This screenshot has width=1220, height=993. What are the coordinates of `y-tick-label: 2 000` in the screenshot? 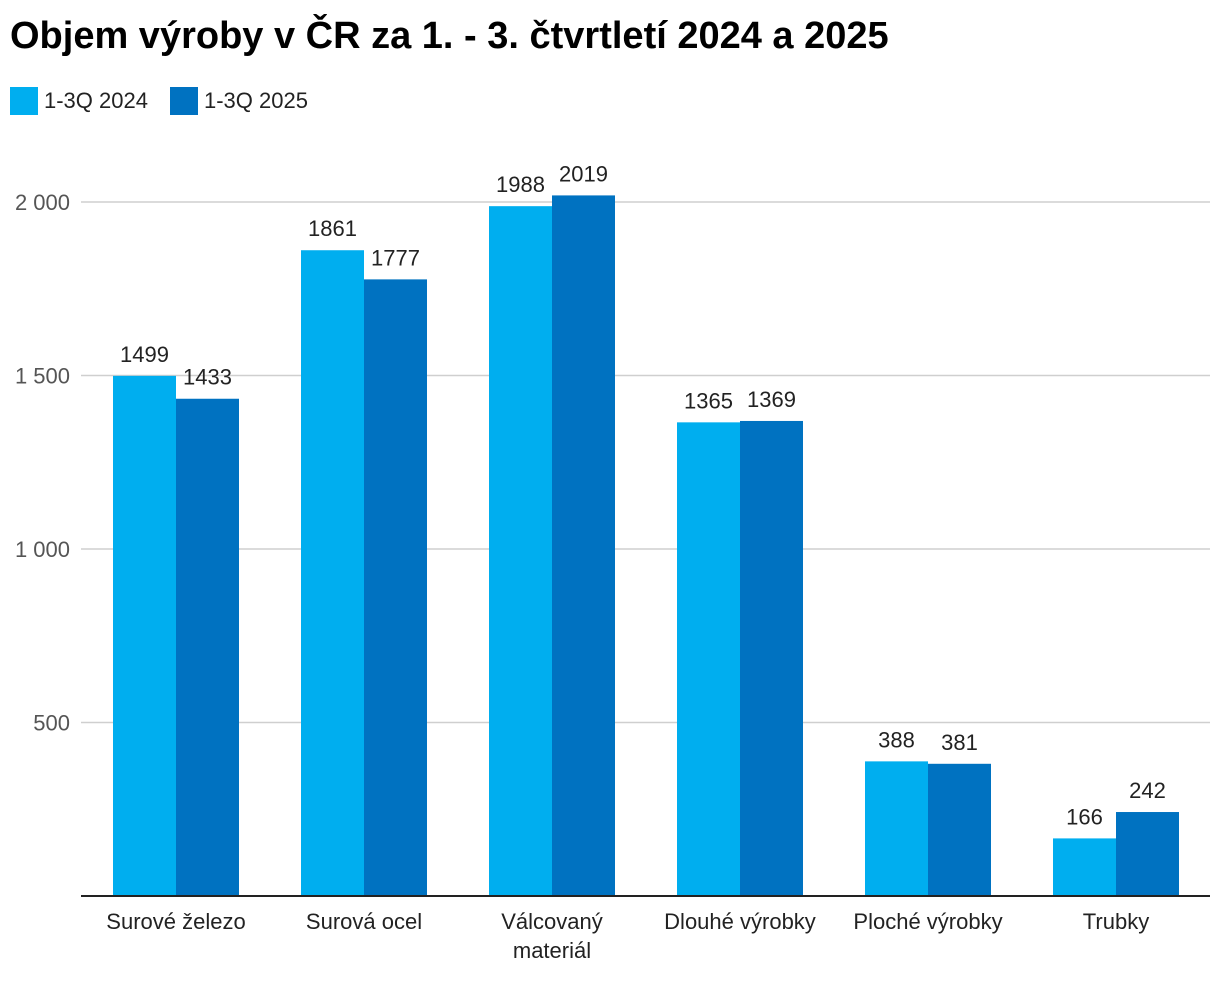 It's located at (42, 202).